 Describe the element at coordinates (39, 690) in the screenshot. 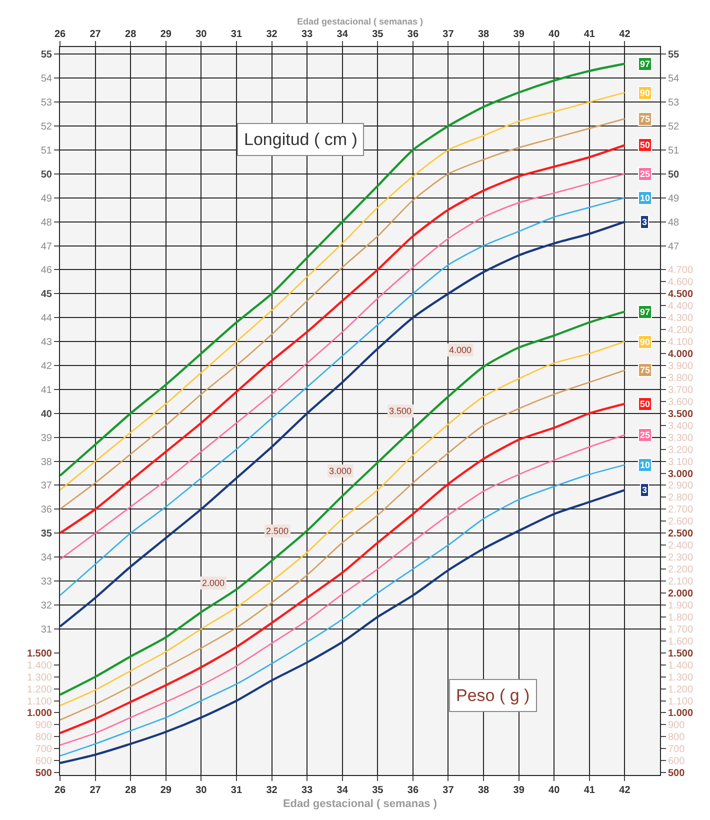

I see `text: 1.200` at that location.